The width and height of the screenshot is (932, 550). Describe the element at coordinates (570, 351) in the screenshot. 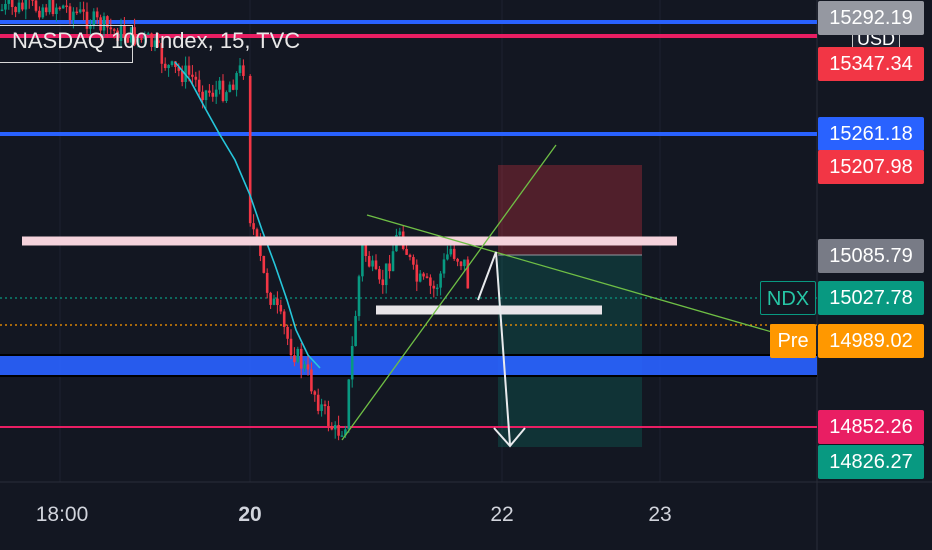

I see `take-profit-zone` at that location.